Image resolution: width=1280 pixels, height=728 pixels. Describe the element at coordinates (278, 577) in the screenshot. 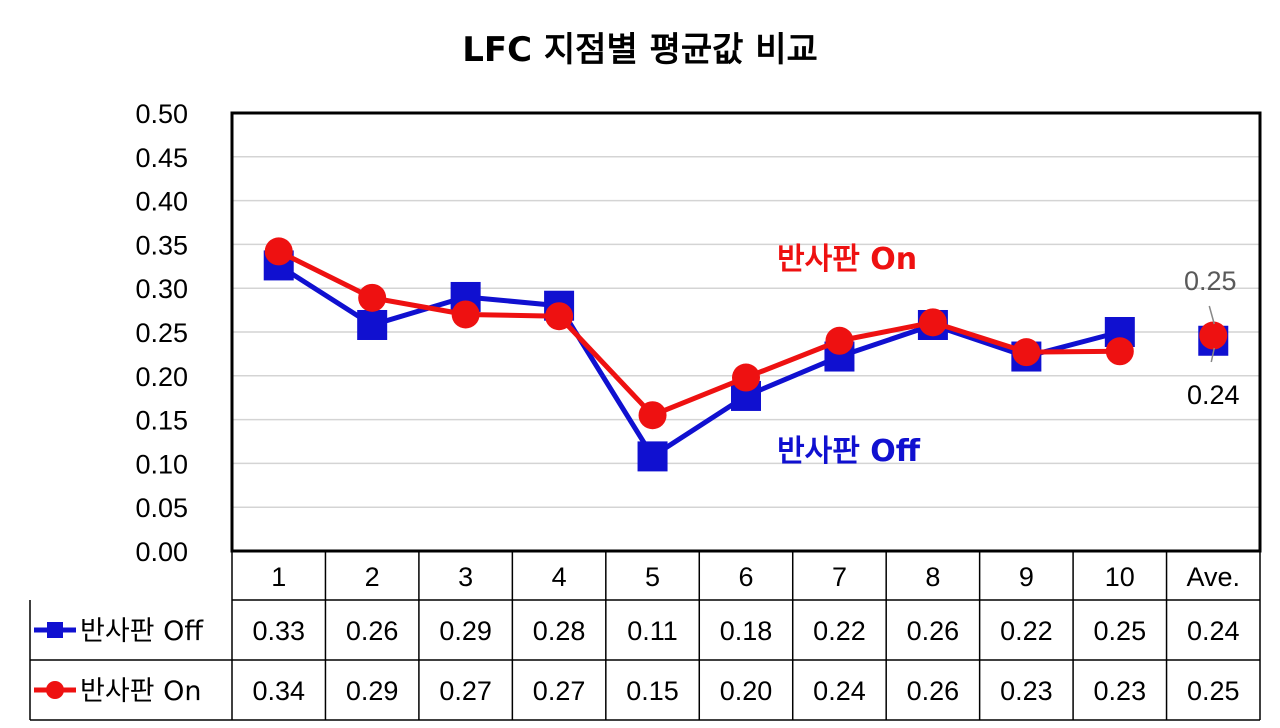

I see `x-tick-label: 1` at that location.